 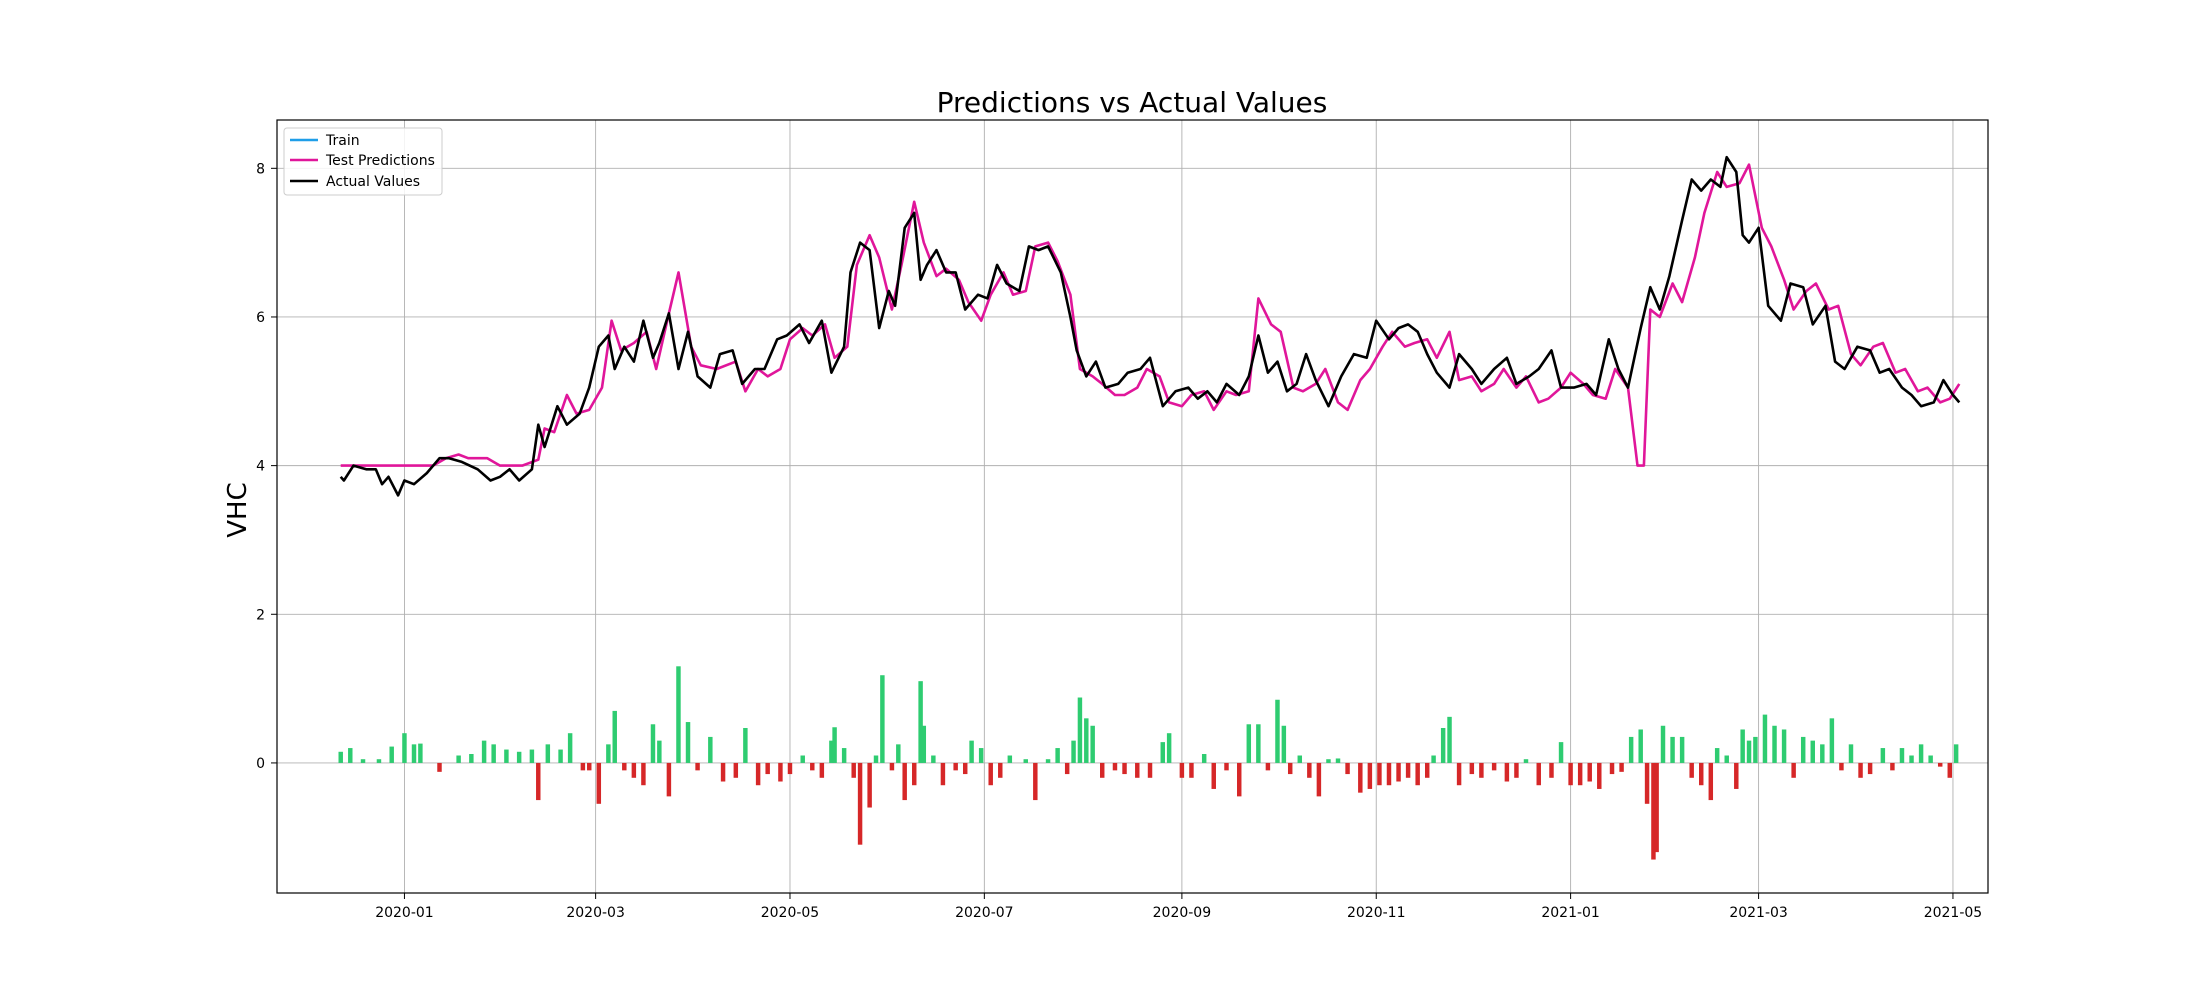 What do you see at coordinates (238, 510) in the screenshot?
I see `y-axis-label: VHC` at bounding box center [238, 510].